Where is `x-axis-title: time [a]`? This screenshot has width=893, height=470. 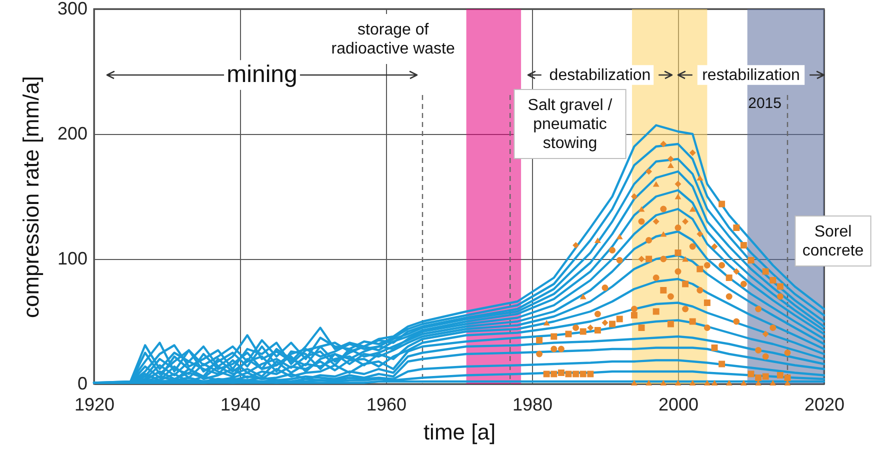
x-axis-title: time [a] is located at coordinates (459, 432).